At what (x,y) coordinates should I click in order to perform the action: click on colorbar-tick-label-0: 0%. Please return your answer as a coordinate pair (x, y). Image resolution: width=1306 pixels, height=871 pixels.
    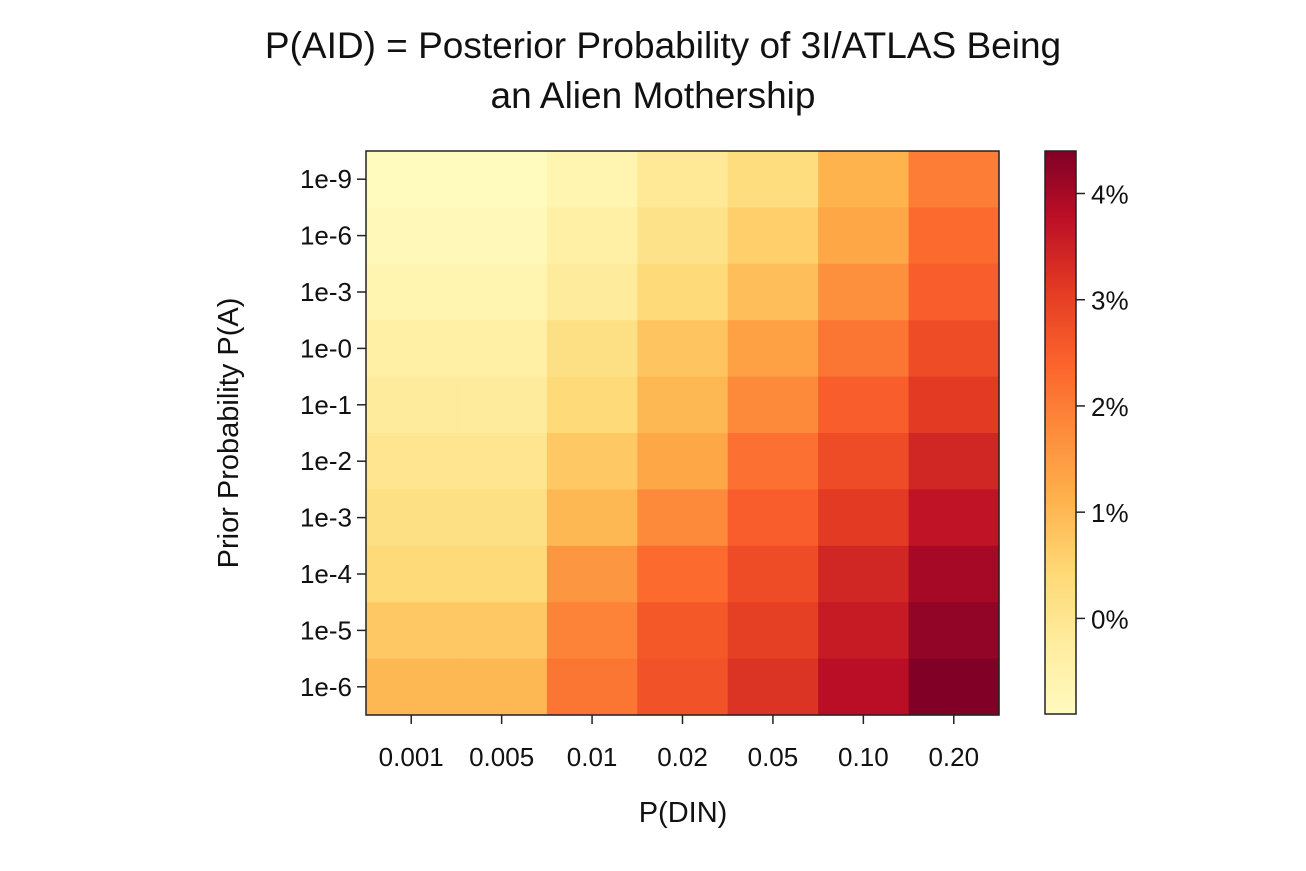
    Looking at the image, I should click on (1110, 619).